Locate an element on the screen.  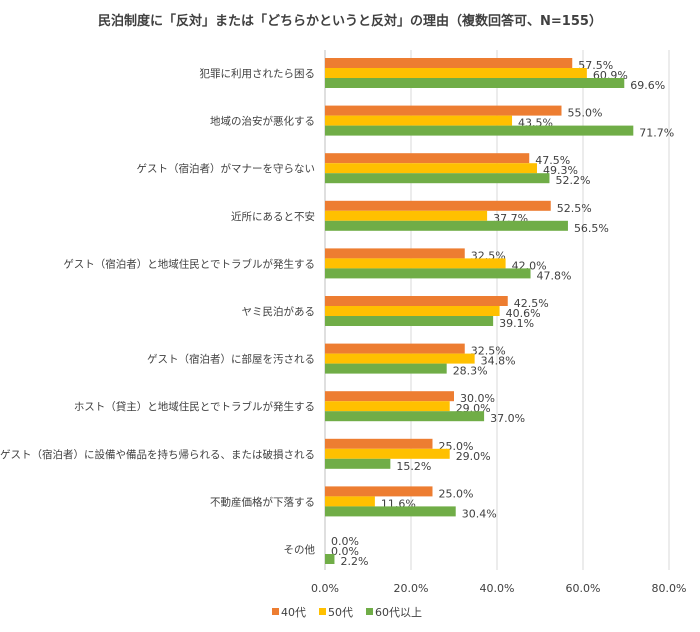
data-label: 47.8% is located at coordinates (554, 275).